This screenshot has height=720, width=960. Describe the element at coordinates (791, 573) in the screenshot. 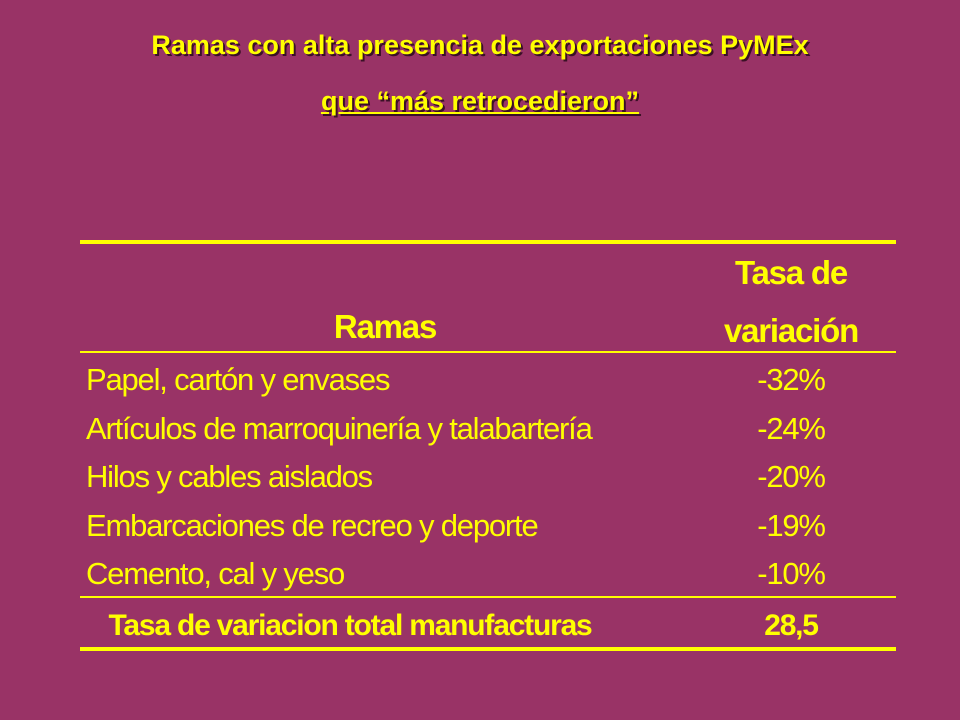

I see `row-value: -10%` at that location.